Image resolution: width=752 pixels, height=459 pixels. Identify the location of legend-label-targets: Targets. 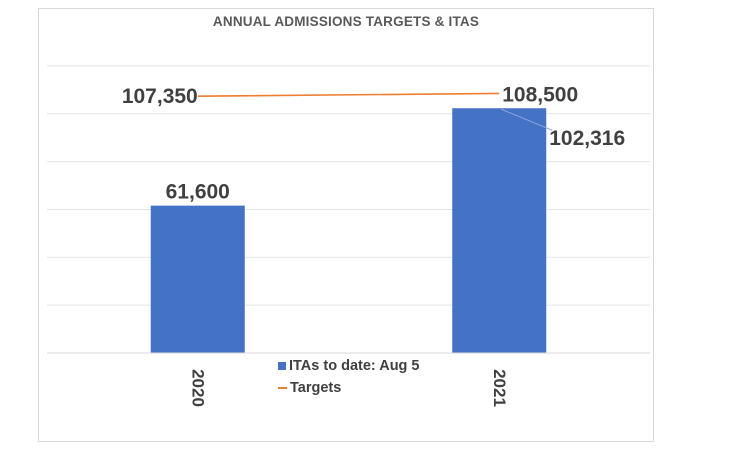
(316, 388).